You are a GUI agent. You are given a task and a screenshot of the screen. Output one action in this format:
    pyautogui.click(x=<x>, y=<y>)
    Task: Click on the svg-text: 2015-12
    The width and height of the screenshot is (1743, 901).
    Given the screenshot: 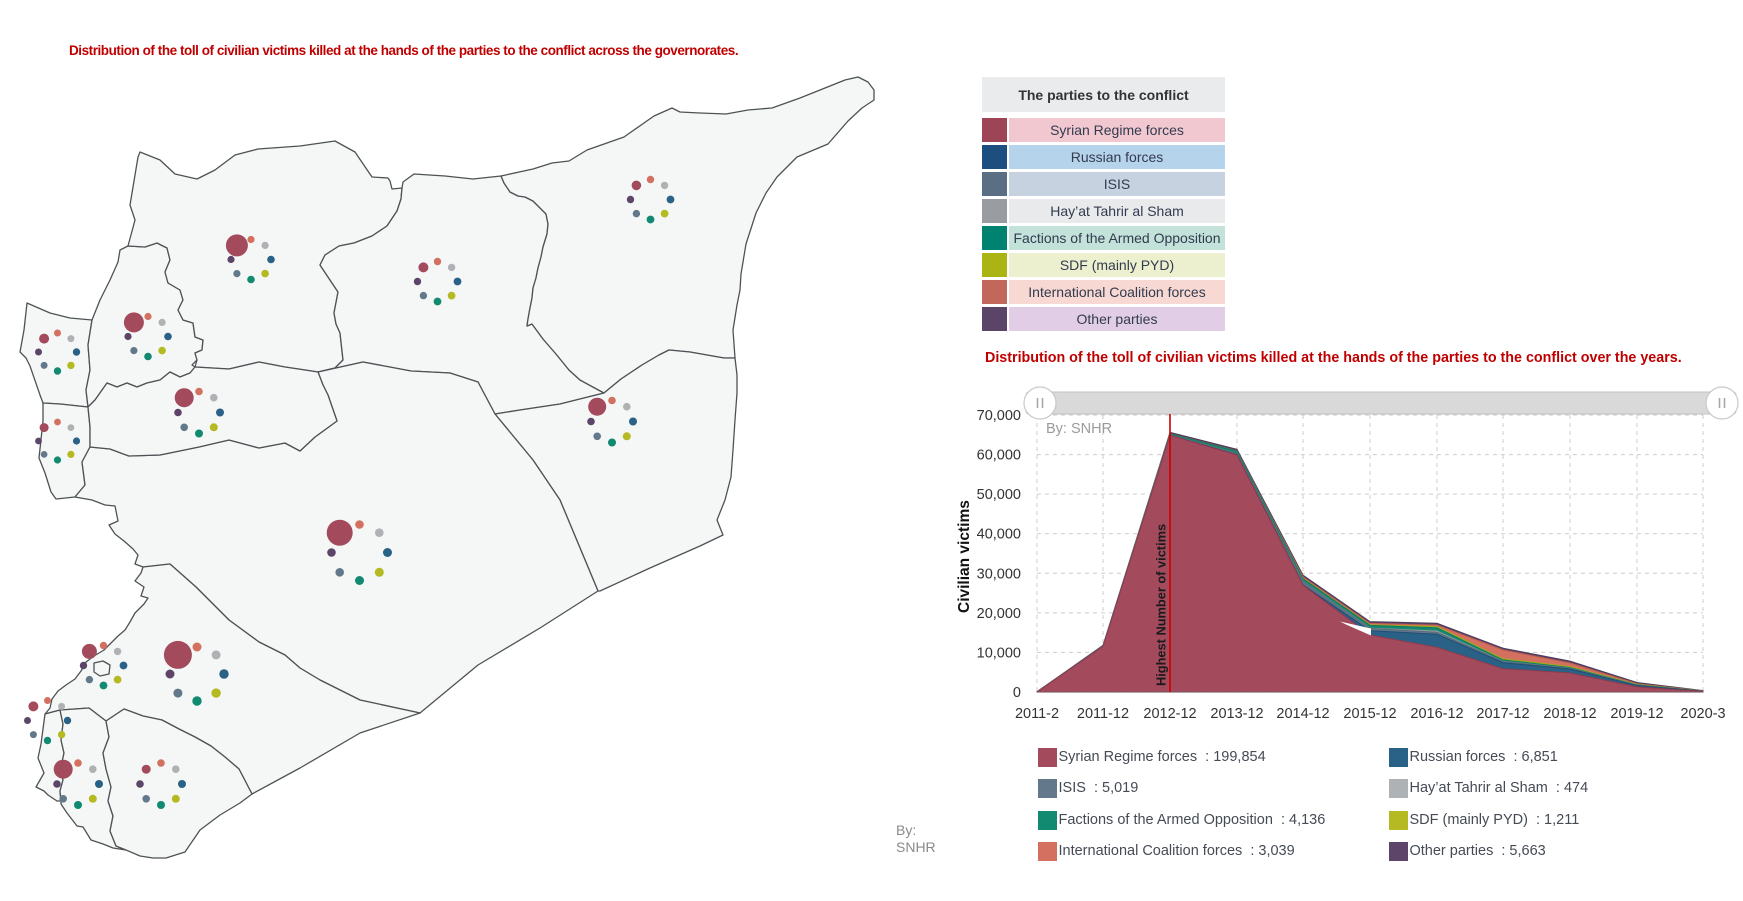 What is the action you would take?
    pyautogui.click(x=1369, y=714)
    